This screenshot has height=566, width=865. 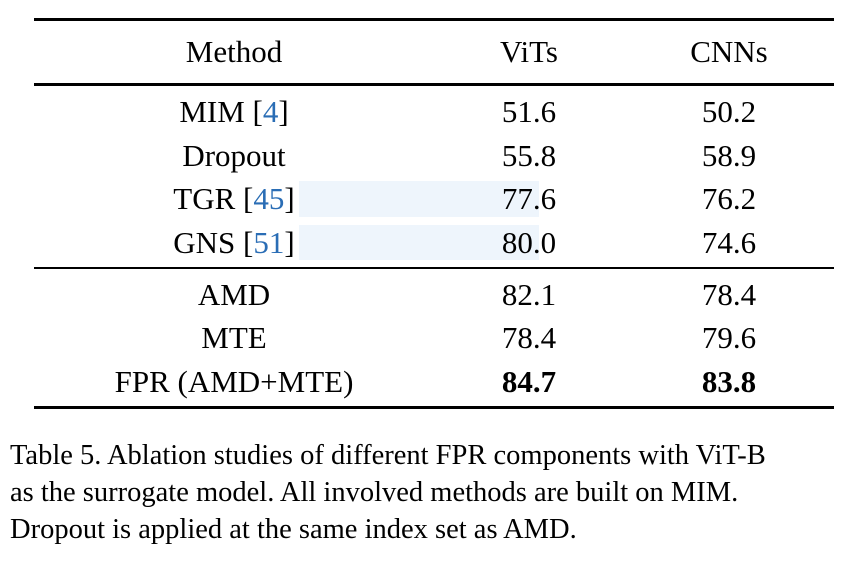 What do you see at coordinates (434, 338) in the screenshot?
I see `table-row: MTE 78.4 79.6` at bounding box center [434, 338].